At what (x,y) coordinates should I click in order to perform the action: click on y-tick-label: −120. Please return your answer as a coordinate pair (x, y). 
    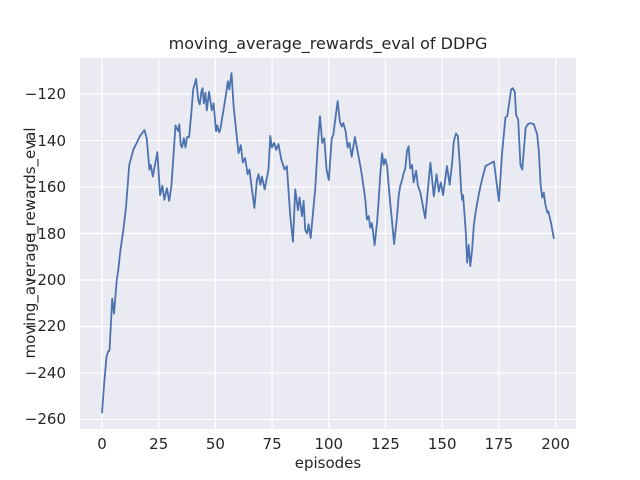
    Looking at the image, I should click on (45, 94).